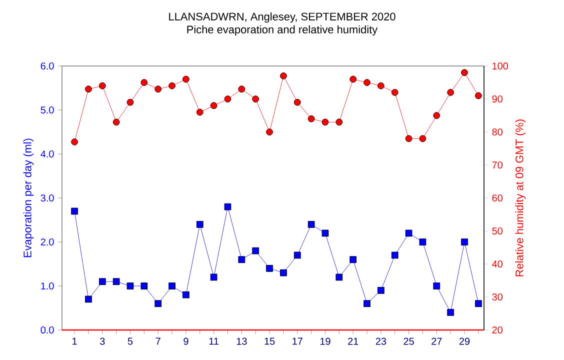  Describe the element at coordinates (381, 341) in the screenshot. I see `x-tick-label: 23` at that location.